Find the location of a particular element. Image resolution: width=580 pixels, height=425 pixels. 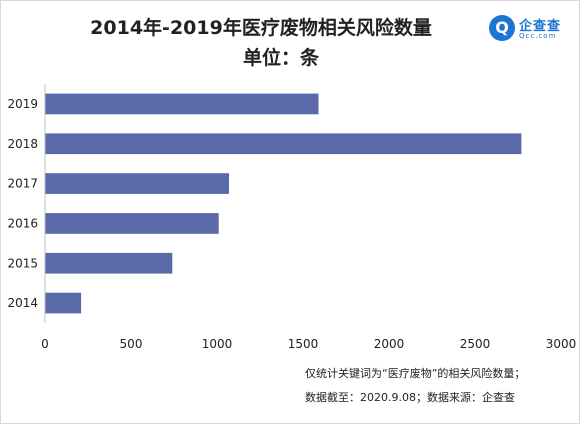

bar-2014 is located at coordinates (63, 303).